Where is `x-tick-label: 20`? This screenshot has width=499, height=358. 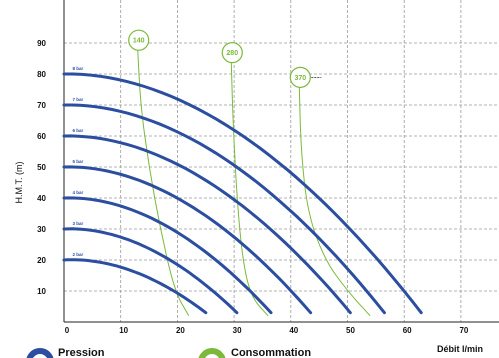
x-tick-label: 20 is located at coordinates (180, 330).